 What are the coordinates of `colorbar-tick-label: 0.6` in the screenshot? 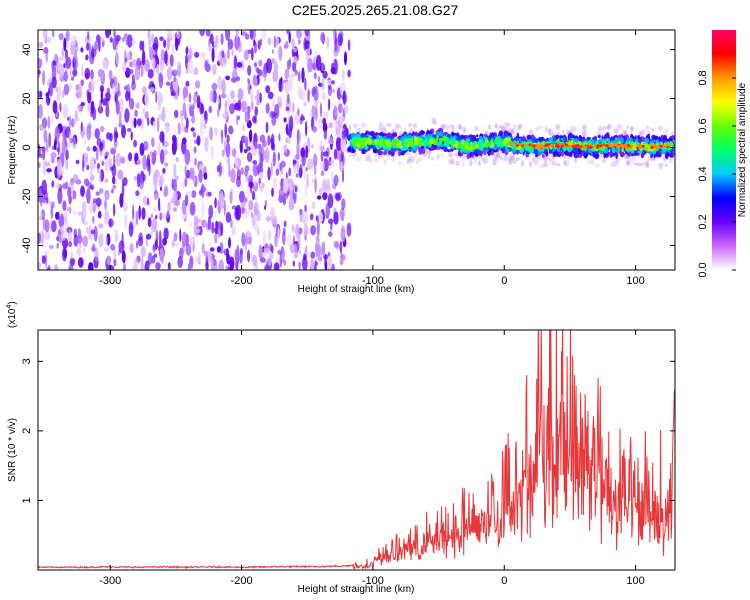 It's located at (703, 125).